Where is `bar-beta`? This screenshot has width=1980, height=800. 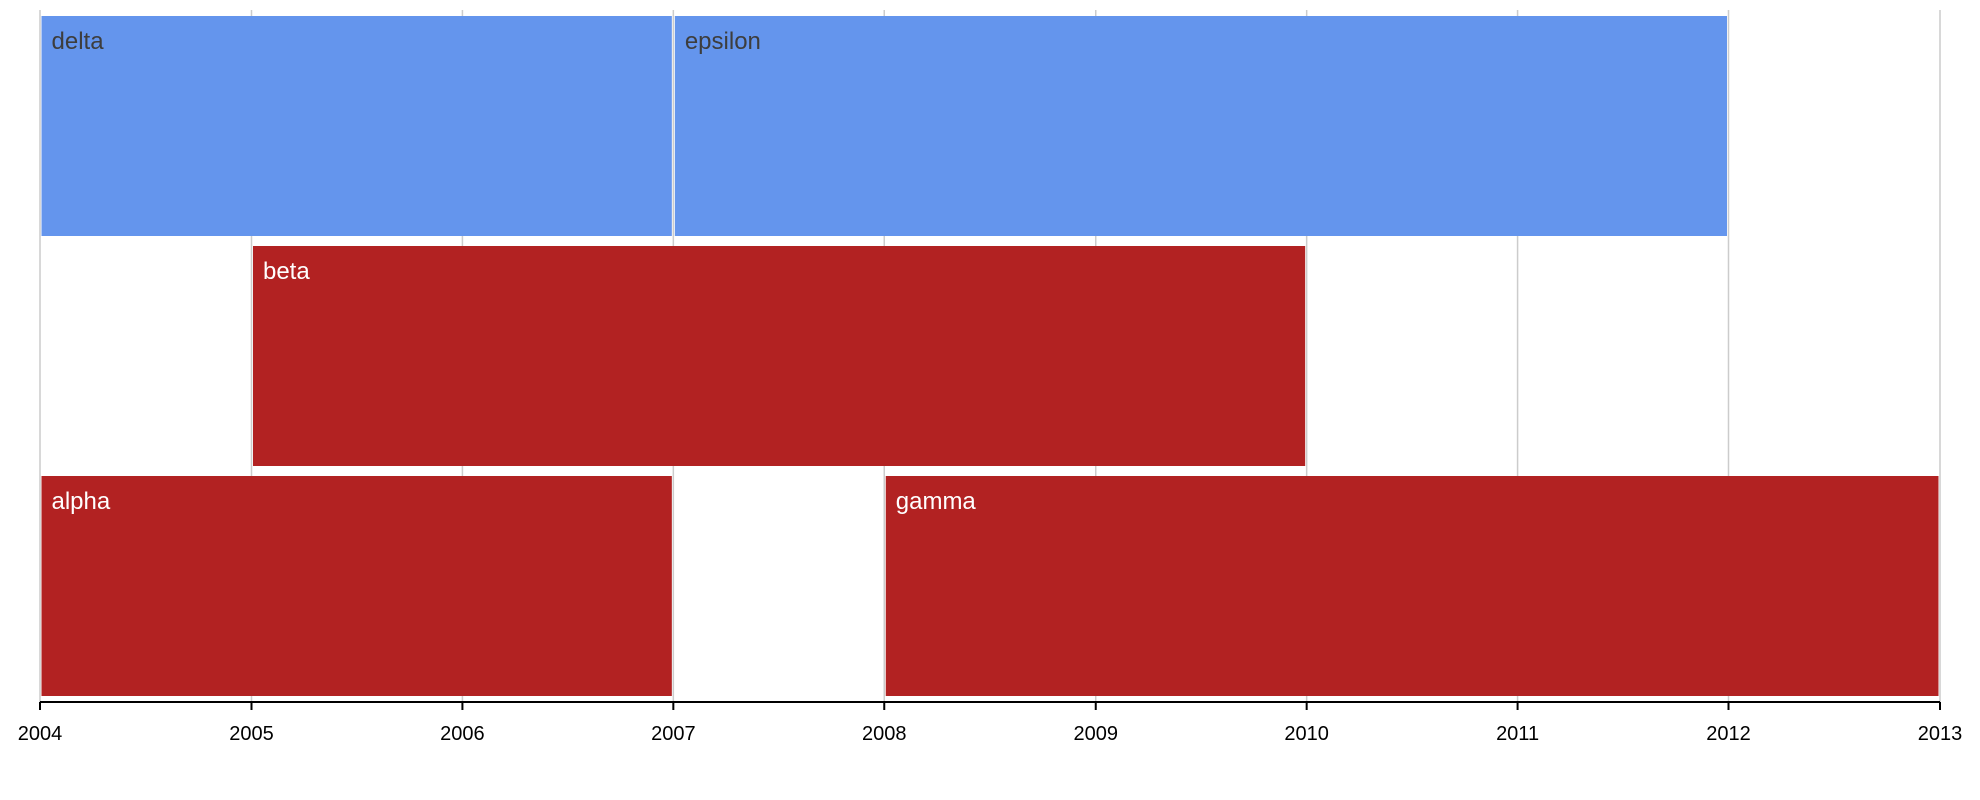 bar-beta is located at coordinates (779, 356).